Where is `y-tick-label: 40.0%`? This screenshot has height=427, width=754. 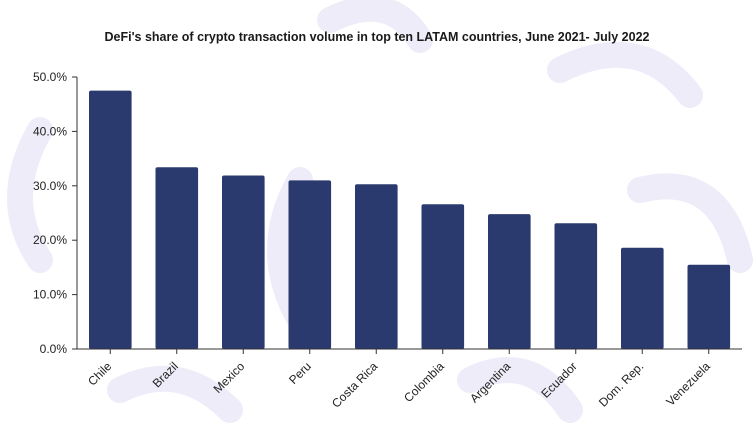
y-tick-label: 40.0% is located at coordinates (50, 131).